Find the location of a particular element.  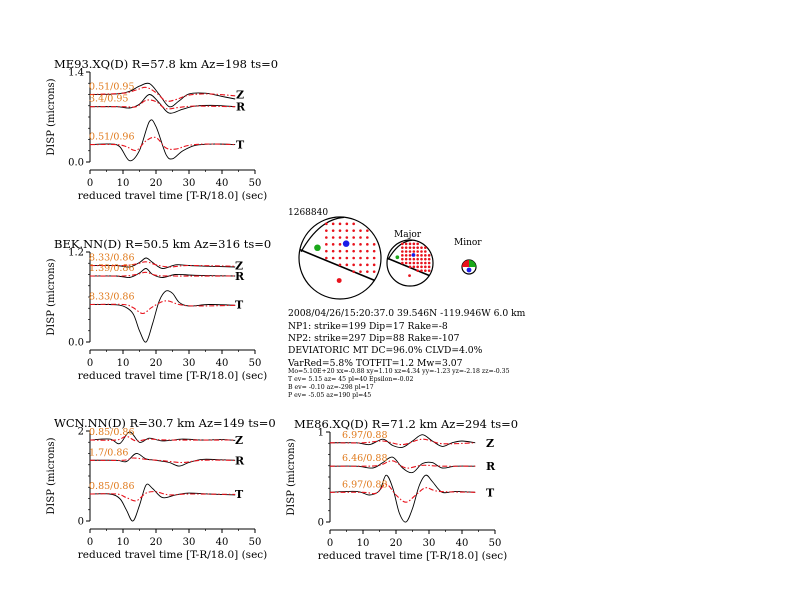

trace-z: 8.33/0.86 Z is located at coordinates (166, 263).